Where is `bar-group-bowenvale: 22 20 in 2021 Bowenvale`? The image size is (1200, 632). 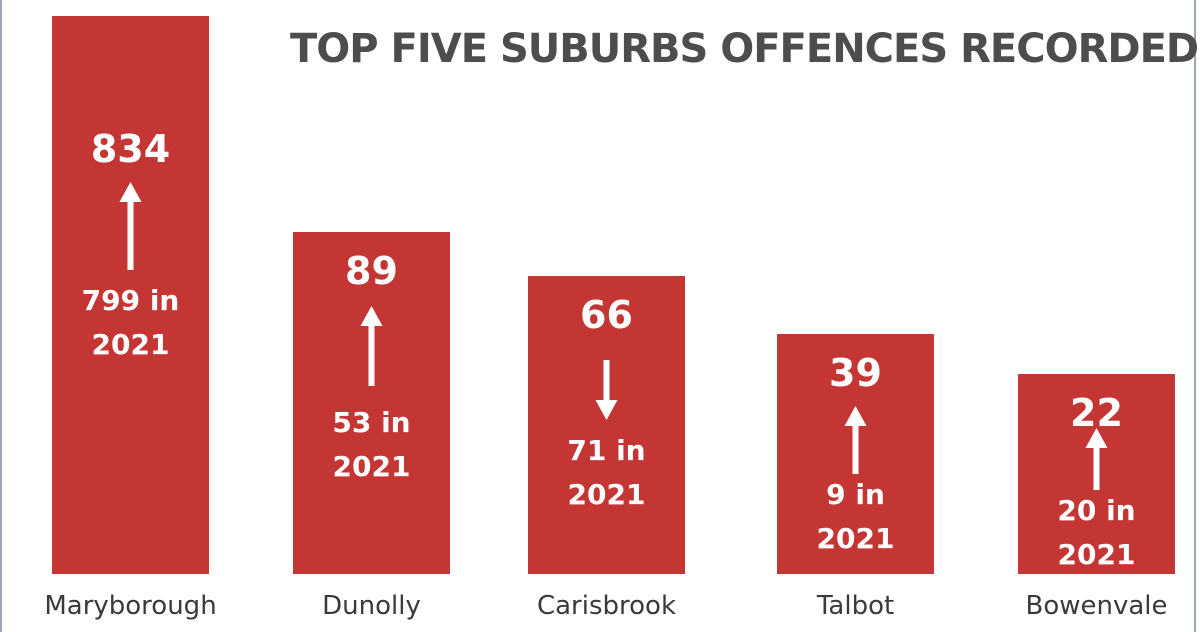 bar-group-bowenvale: 22 20 in 2021 Bowenvale is located at coordinates (1096, 497).